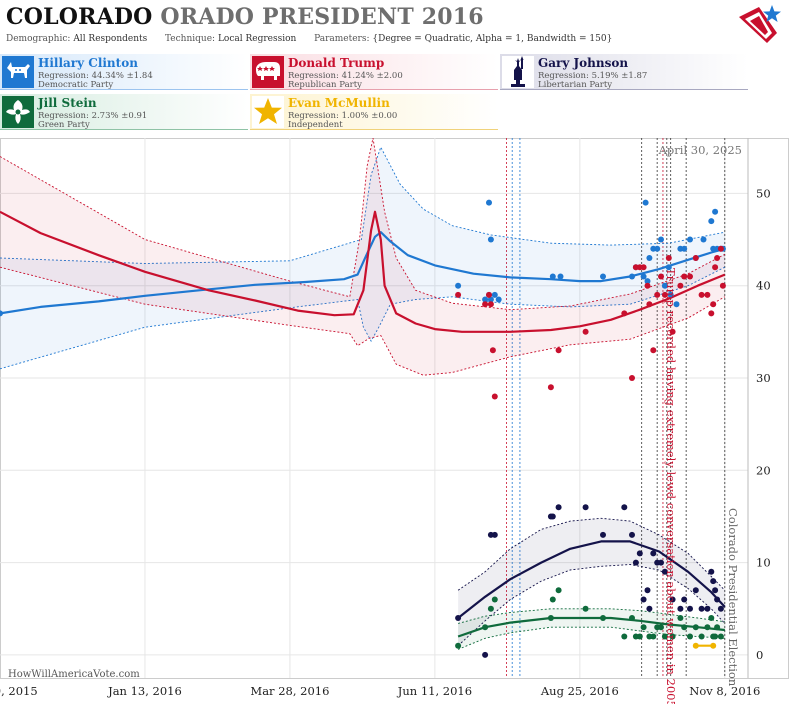 The height and width of the screenshot is (704, 789). What do you see at coordinates (88, 63) in the screenshot?
I see `candidate-name: Hillary Clinton` at bounding box center [88, 63].